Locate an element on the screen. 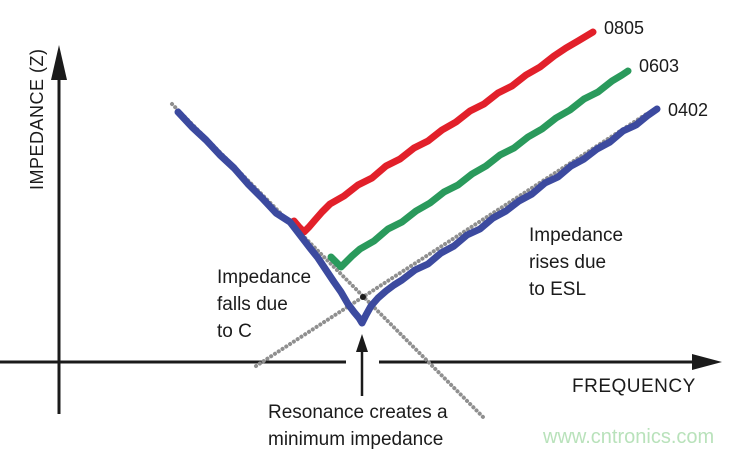  y-axis-arrowhead-icon is located at coordinates (59, 62).